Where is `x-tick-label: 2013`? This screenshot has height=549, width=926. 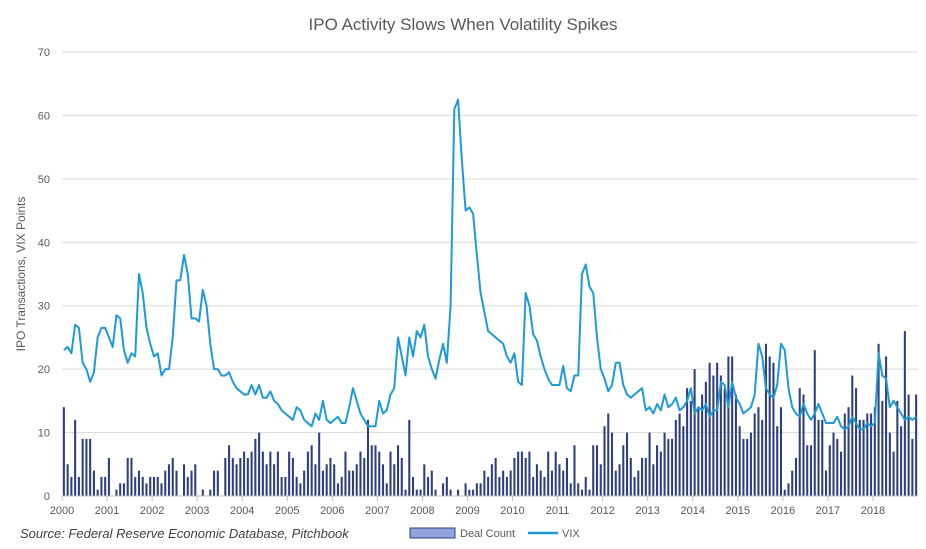 x-tick-label: 2013 is located at coordinates (647, 511).